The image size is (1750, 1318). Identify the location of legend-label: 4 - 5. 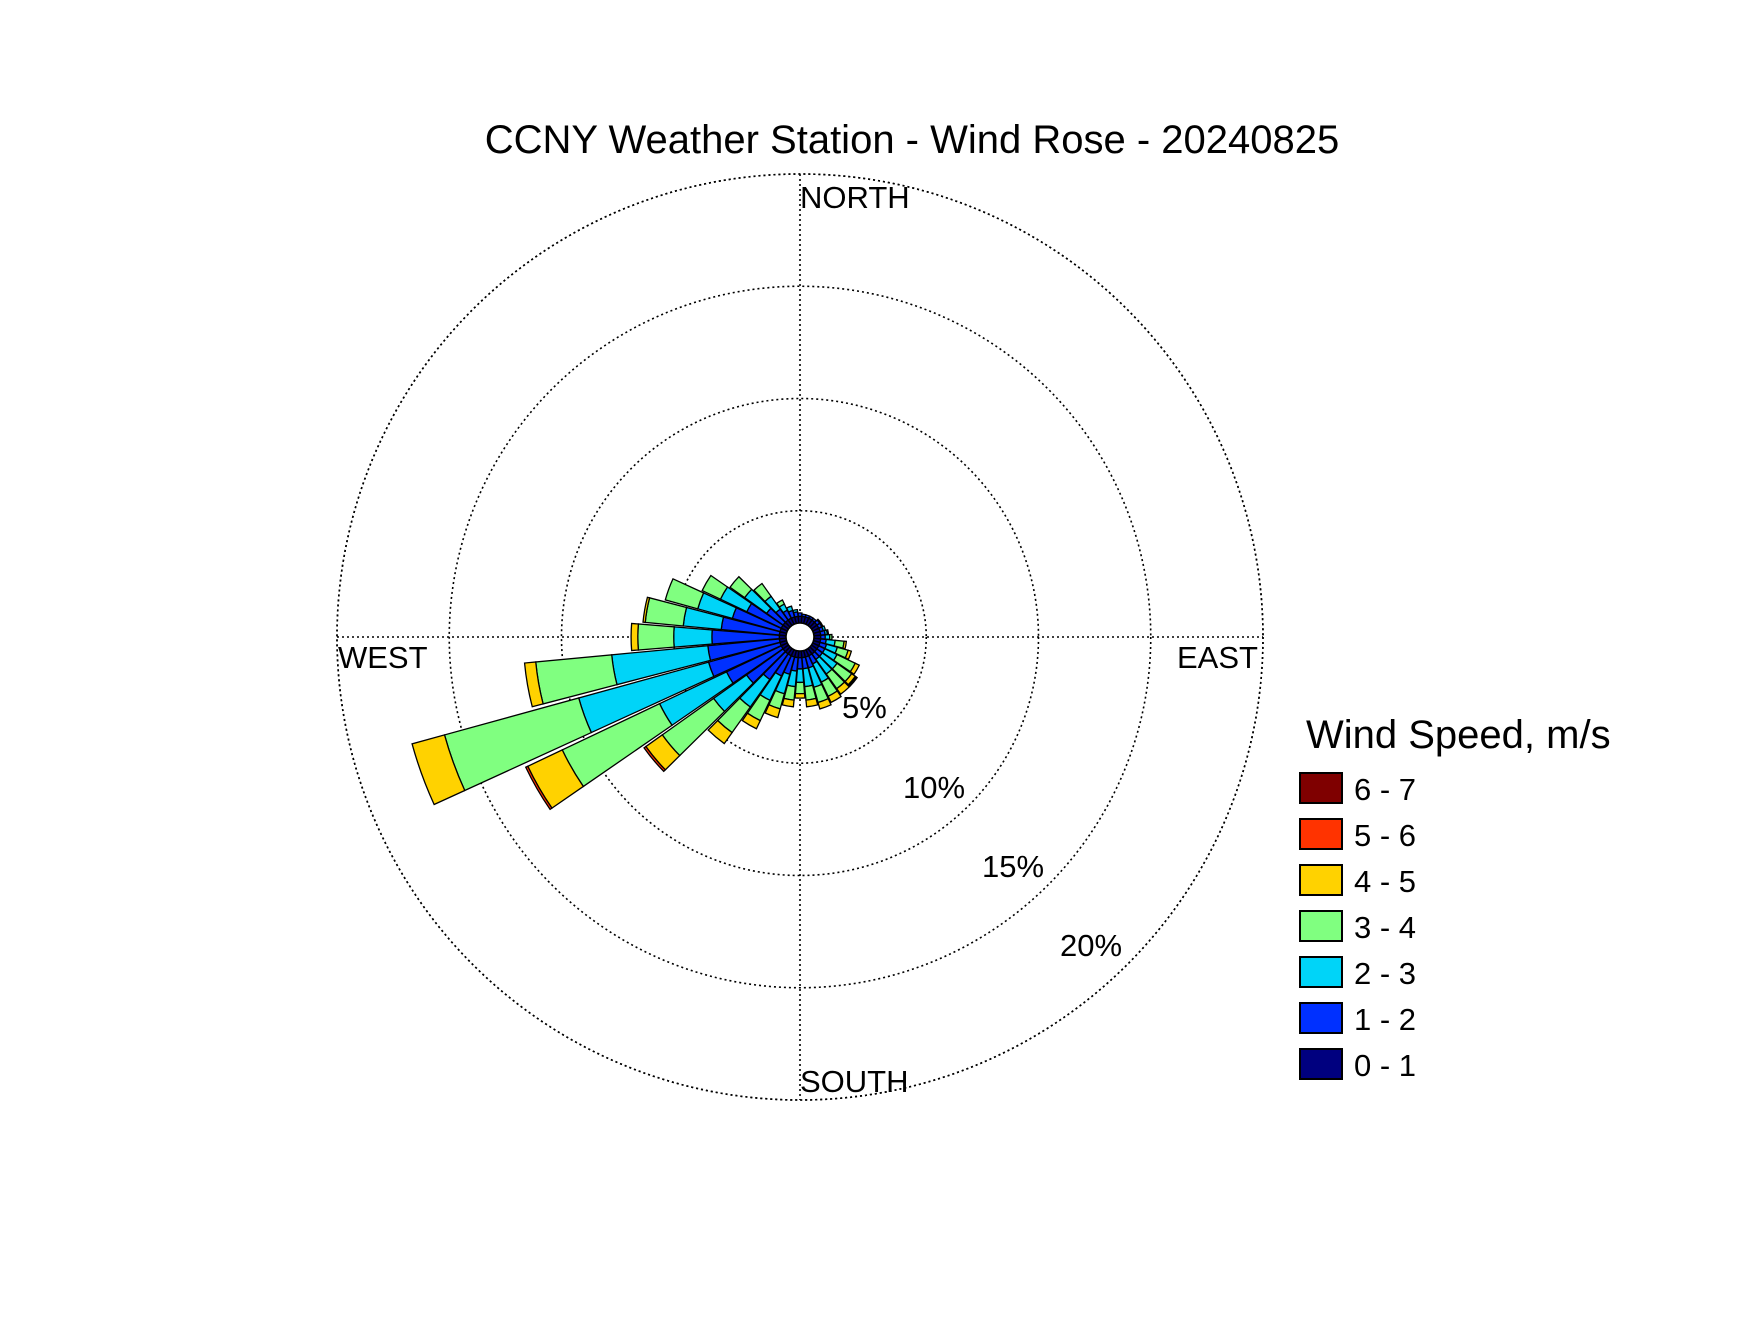
(1385, 881).